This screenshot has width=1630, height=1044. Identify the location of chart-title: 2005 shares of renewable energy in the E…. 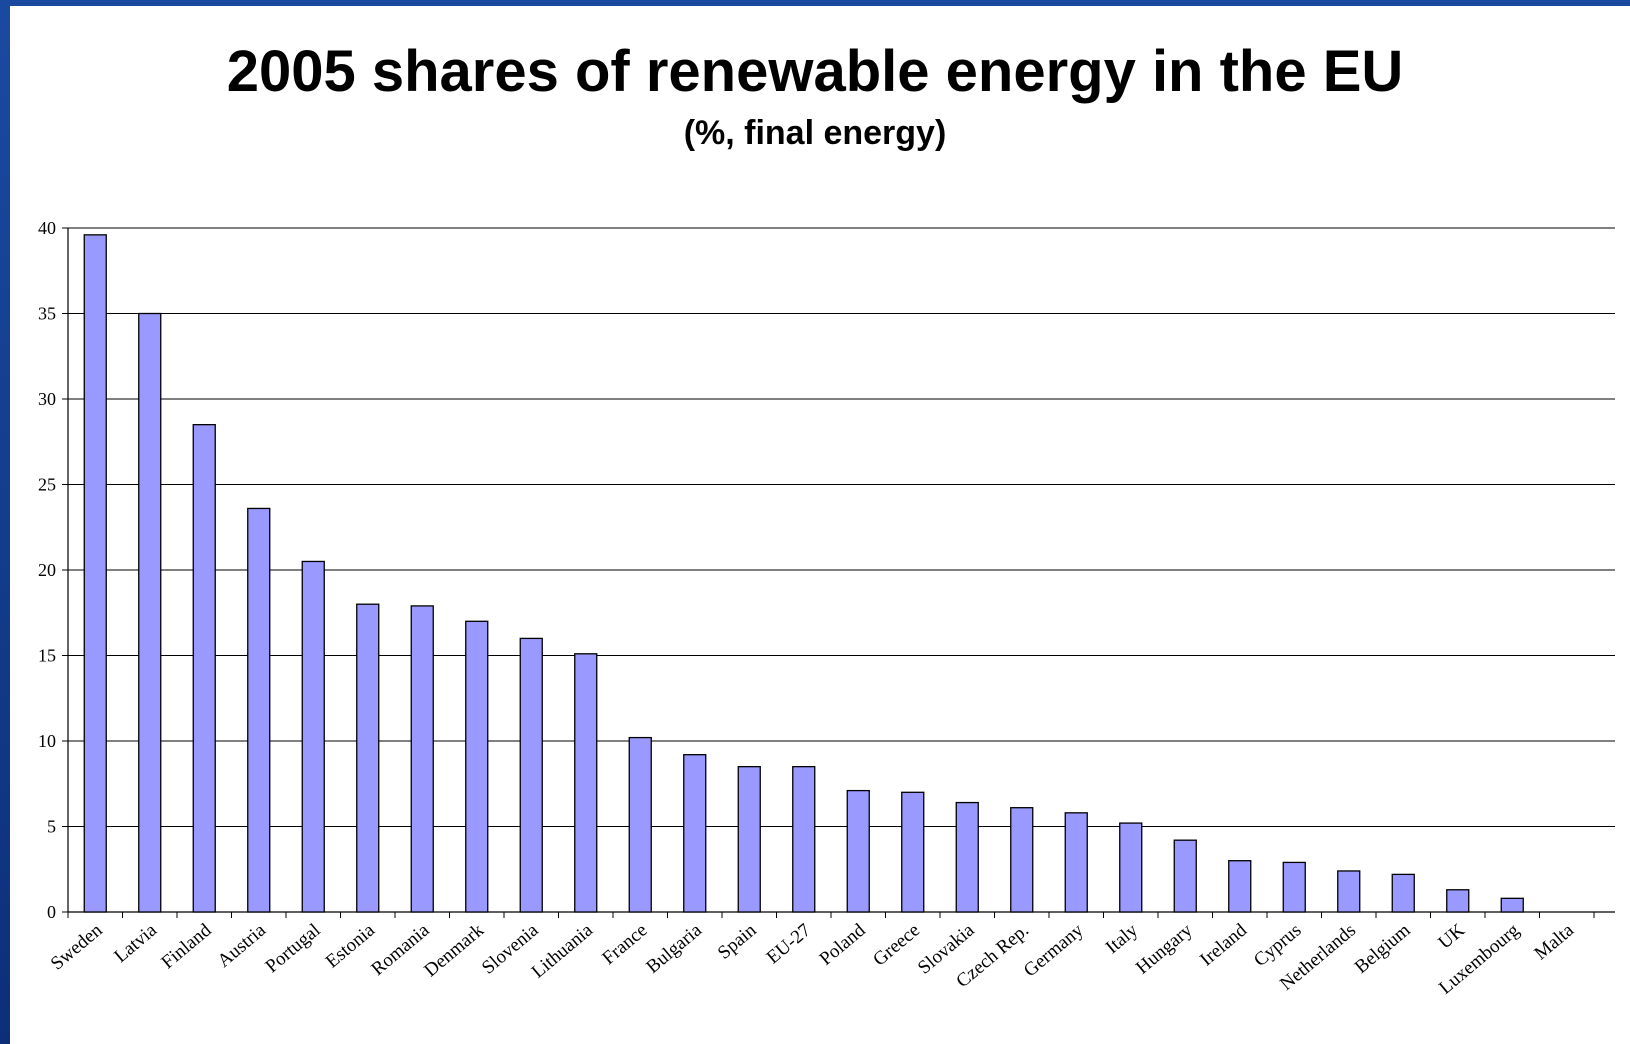
(815, 71).